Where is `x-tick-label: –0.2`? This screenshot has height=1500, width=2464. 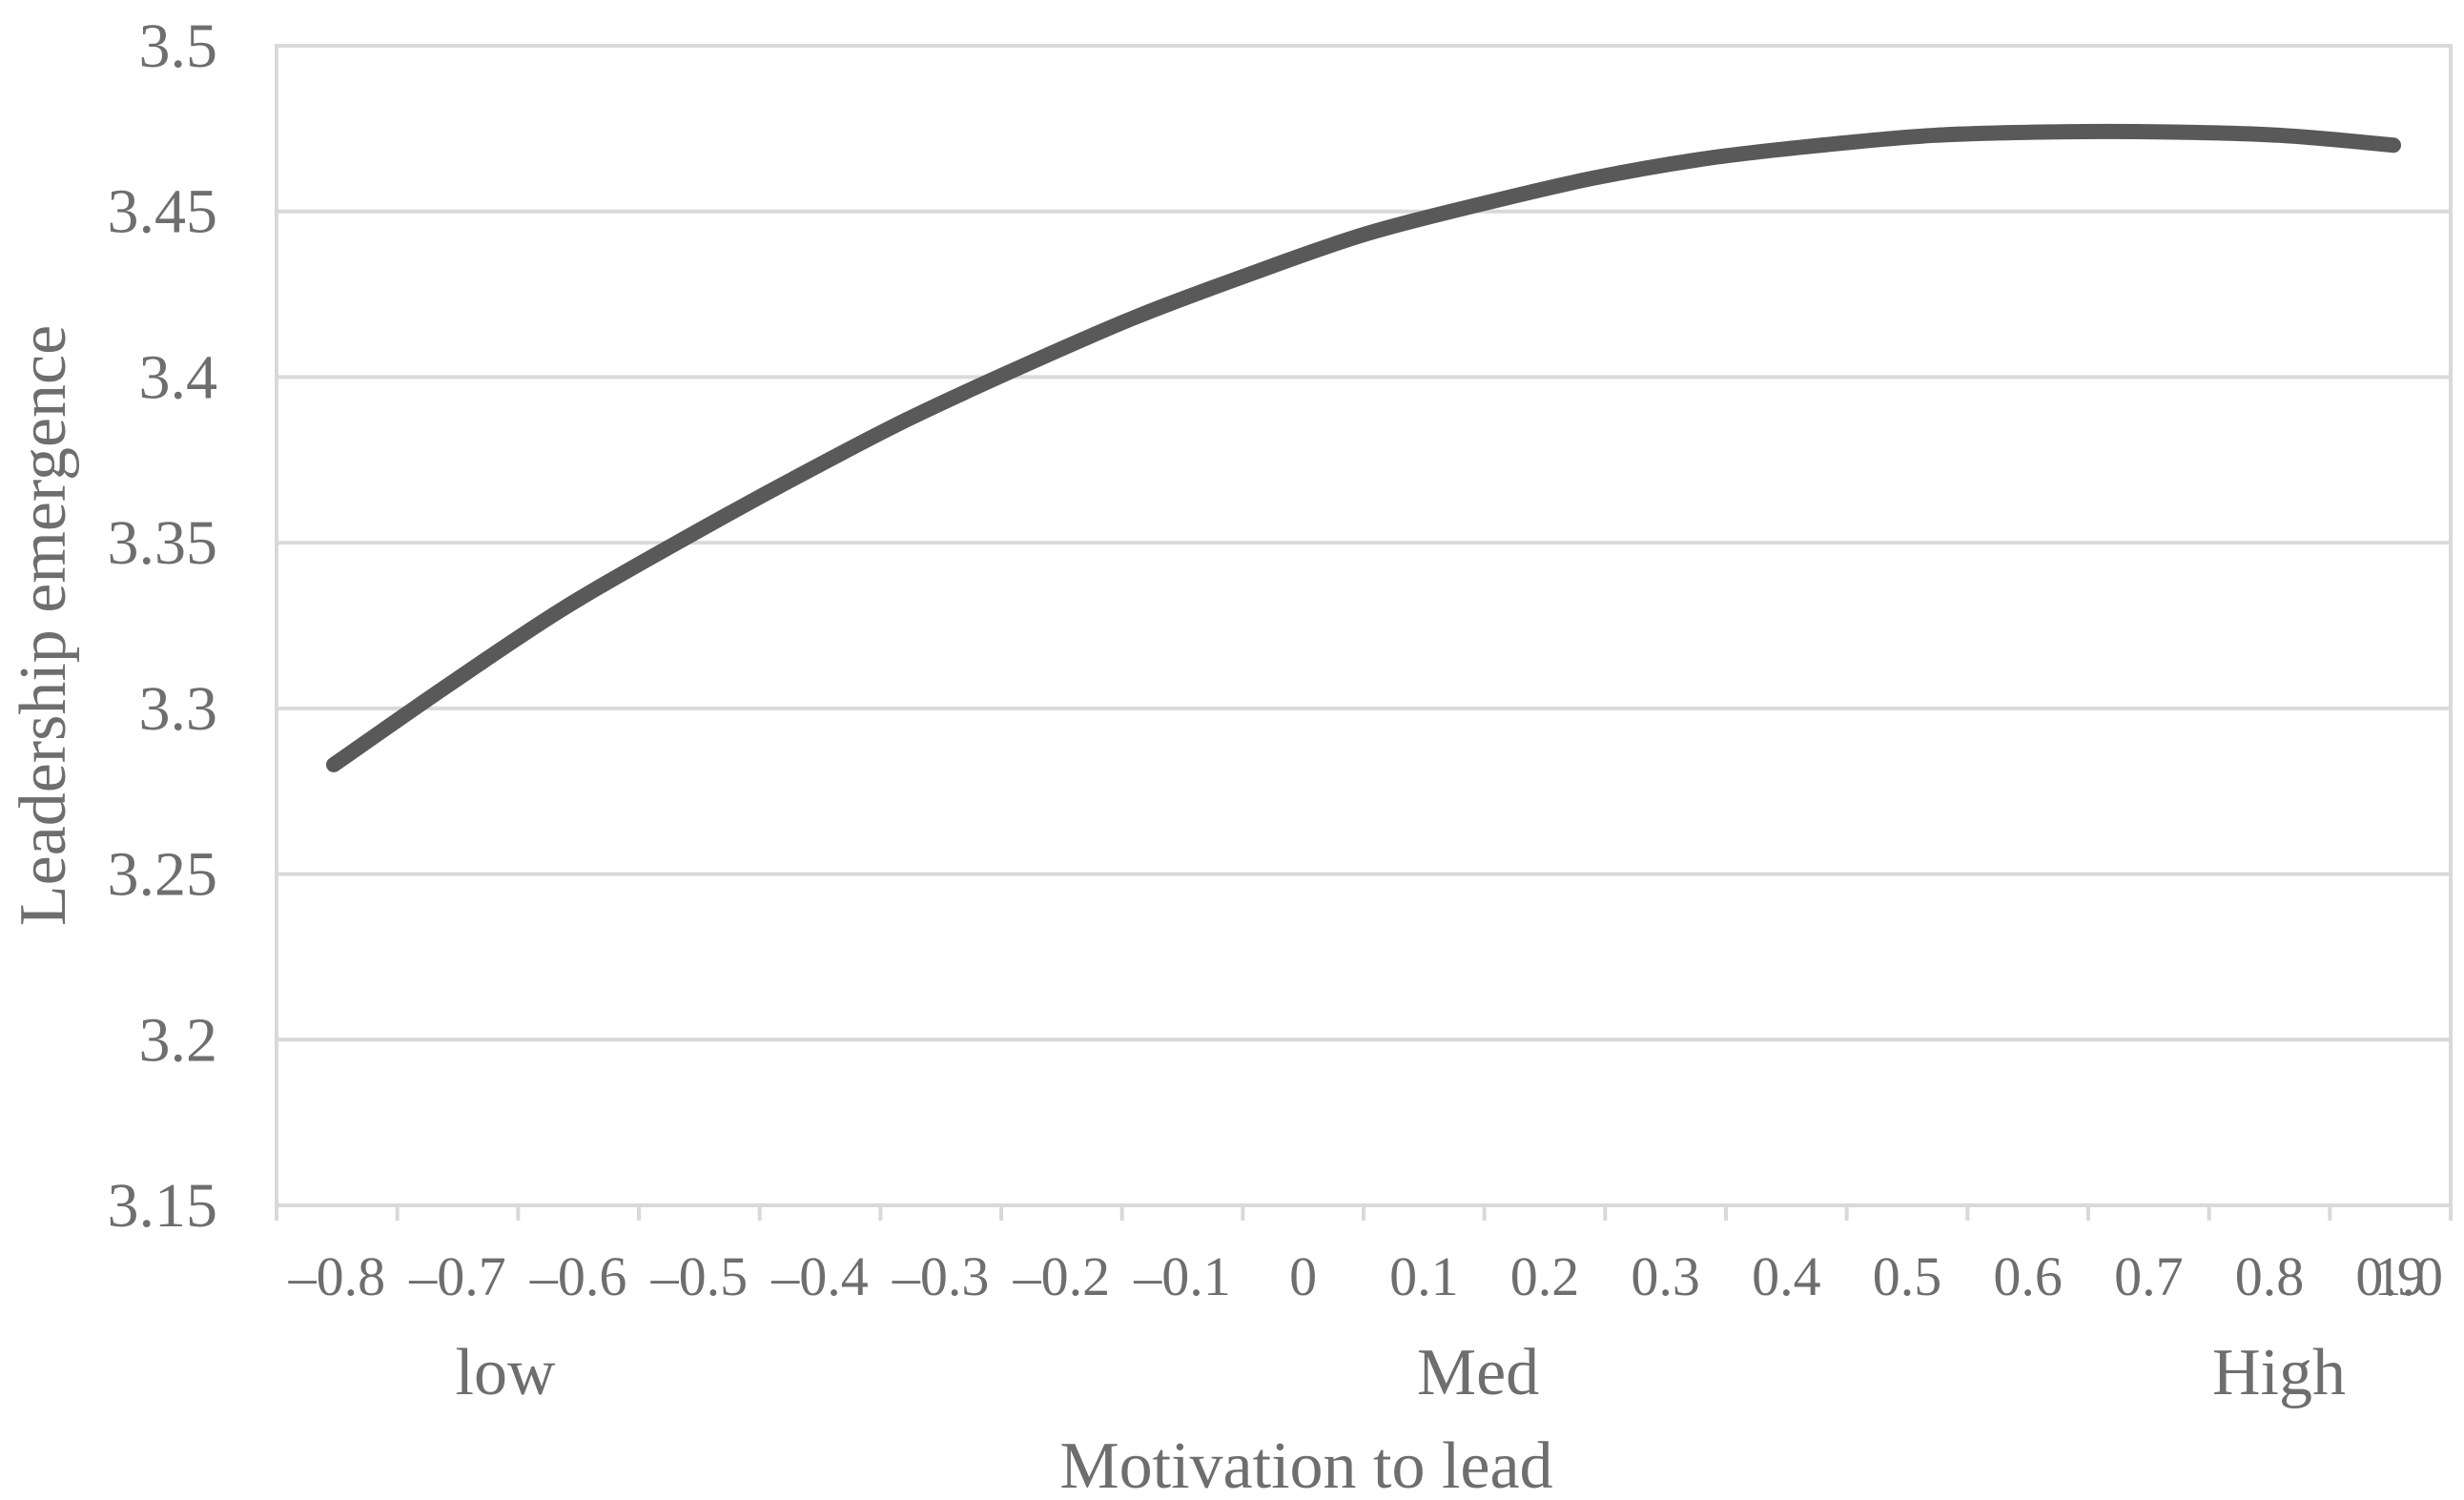
x-tick-label: –0.2 is located at coordinates (1062, 1276).